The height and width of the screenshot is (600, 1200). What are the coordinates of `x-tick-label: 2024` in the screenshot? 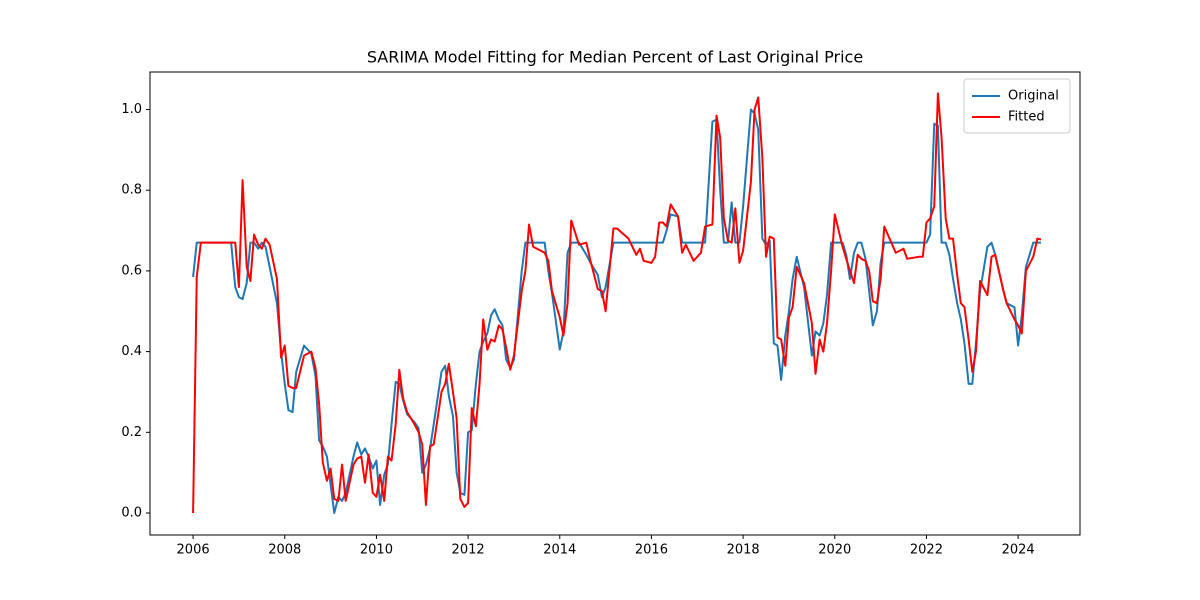 It's located at (1018, 550).